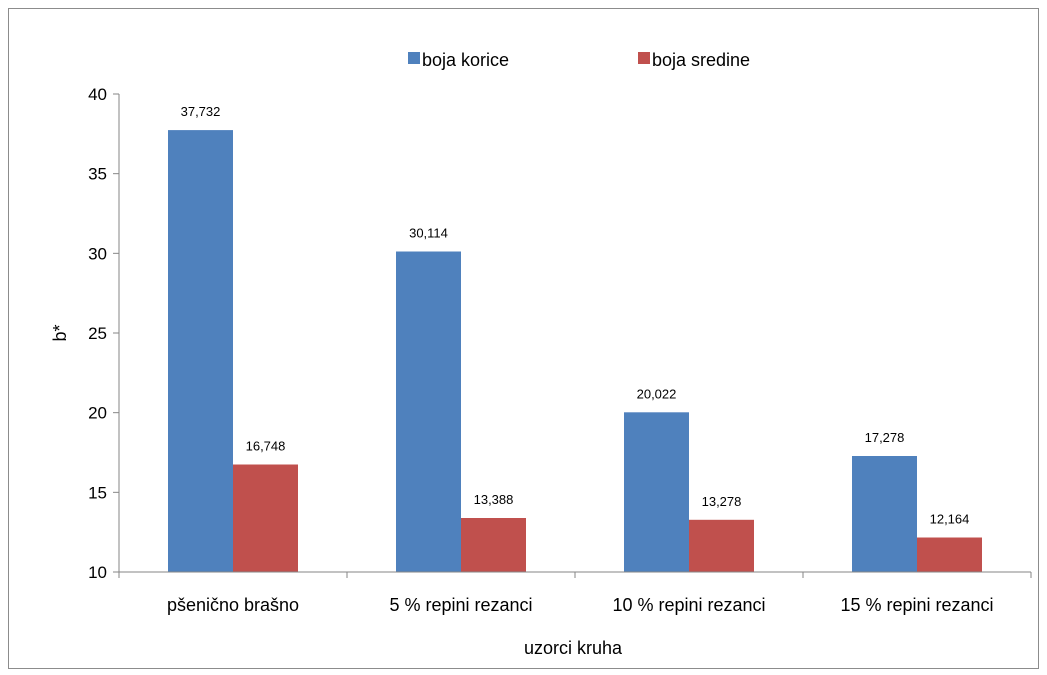 The width and height of the screenshot is (1047, 675). Describe the element at coordinates (97, 492) in the screenshot. I see `y-tick-label: 15` at that location.